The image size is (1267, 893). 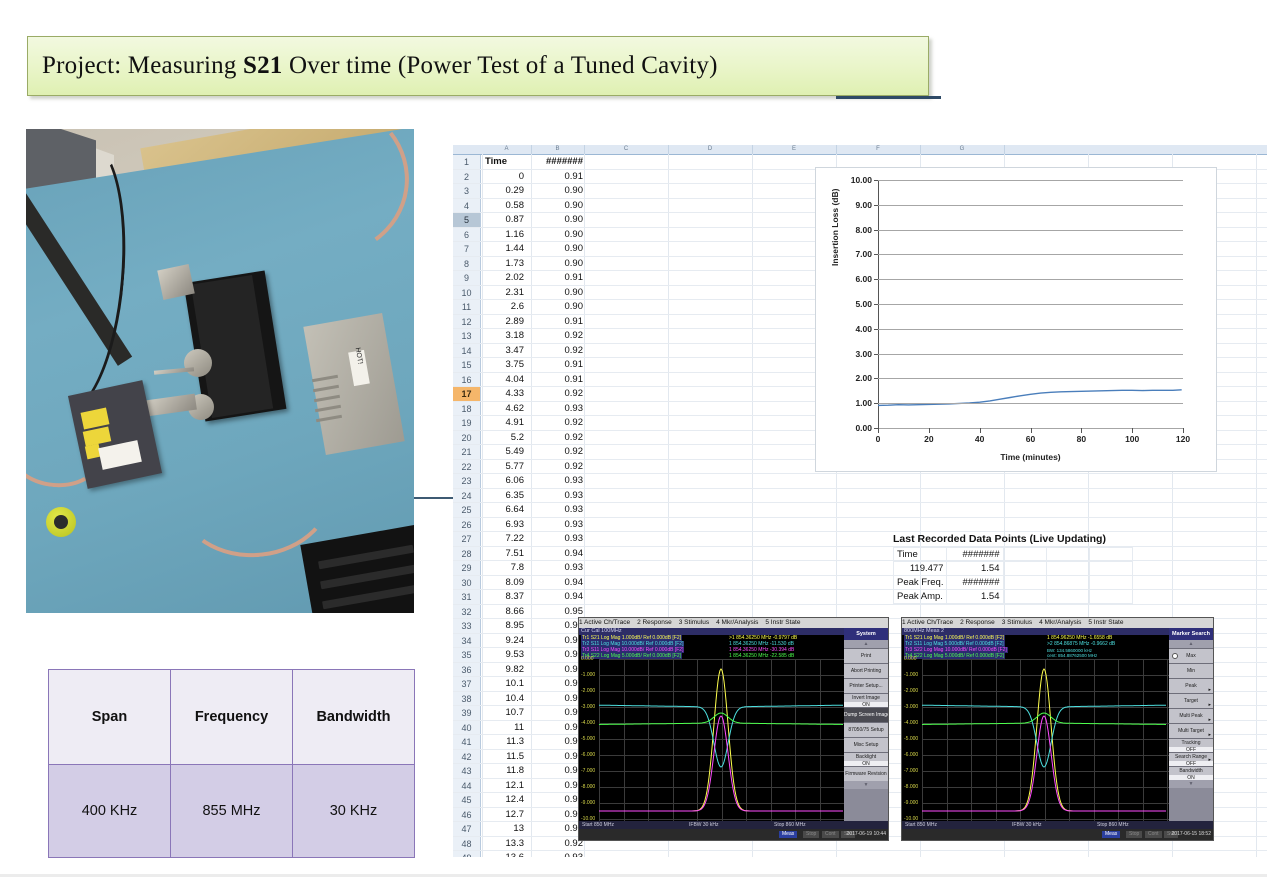 What do you see at coordinates (574, 379) in the screenshot?
I see `cell-B16: 0.91` at bounding box center [574, 379].